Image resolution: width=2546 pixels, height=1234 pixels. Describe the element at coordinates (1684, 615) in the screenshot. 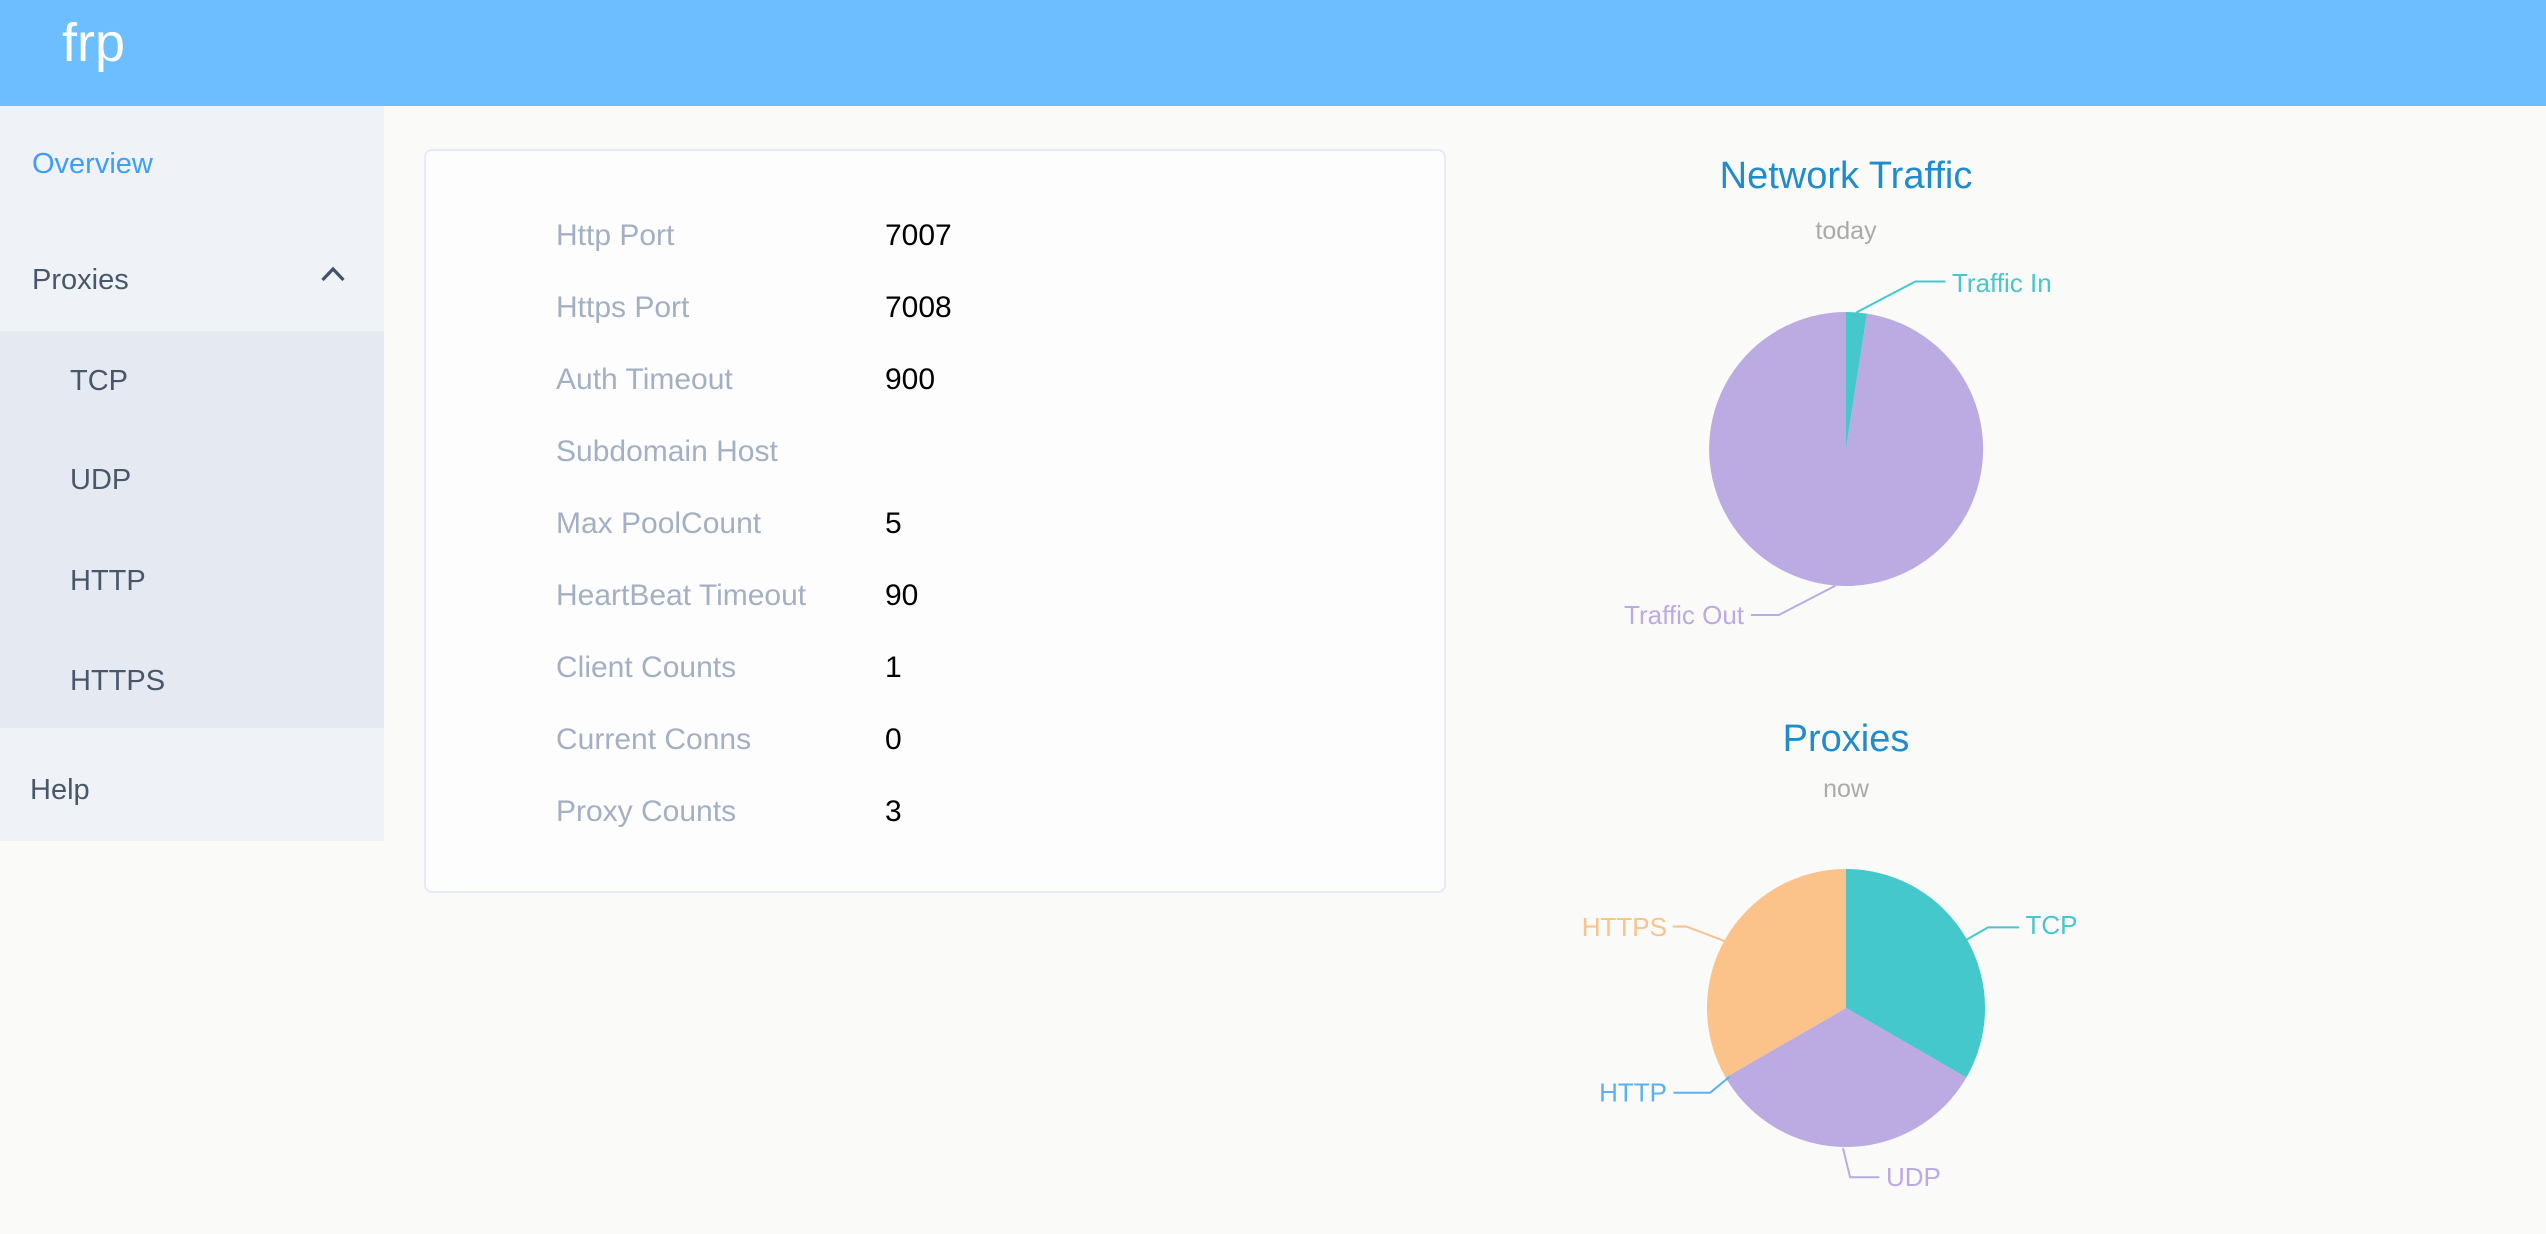

I see `svg-text: Traffic Out` at that location.